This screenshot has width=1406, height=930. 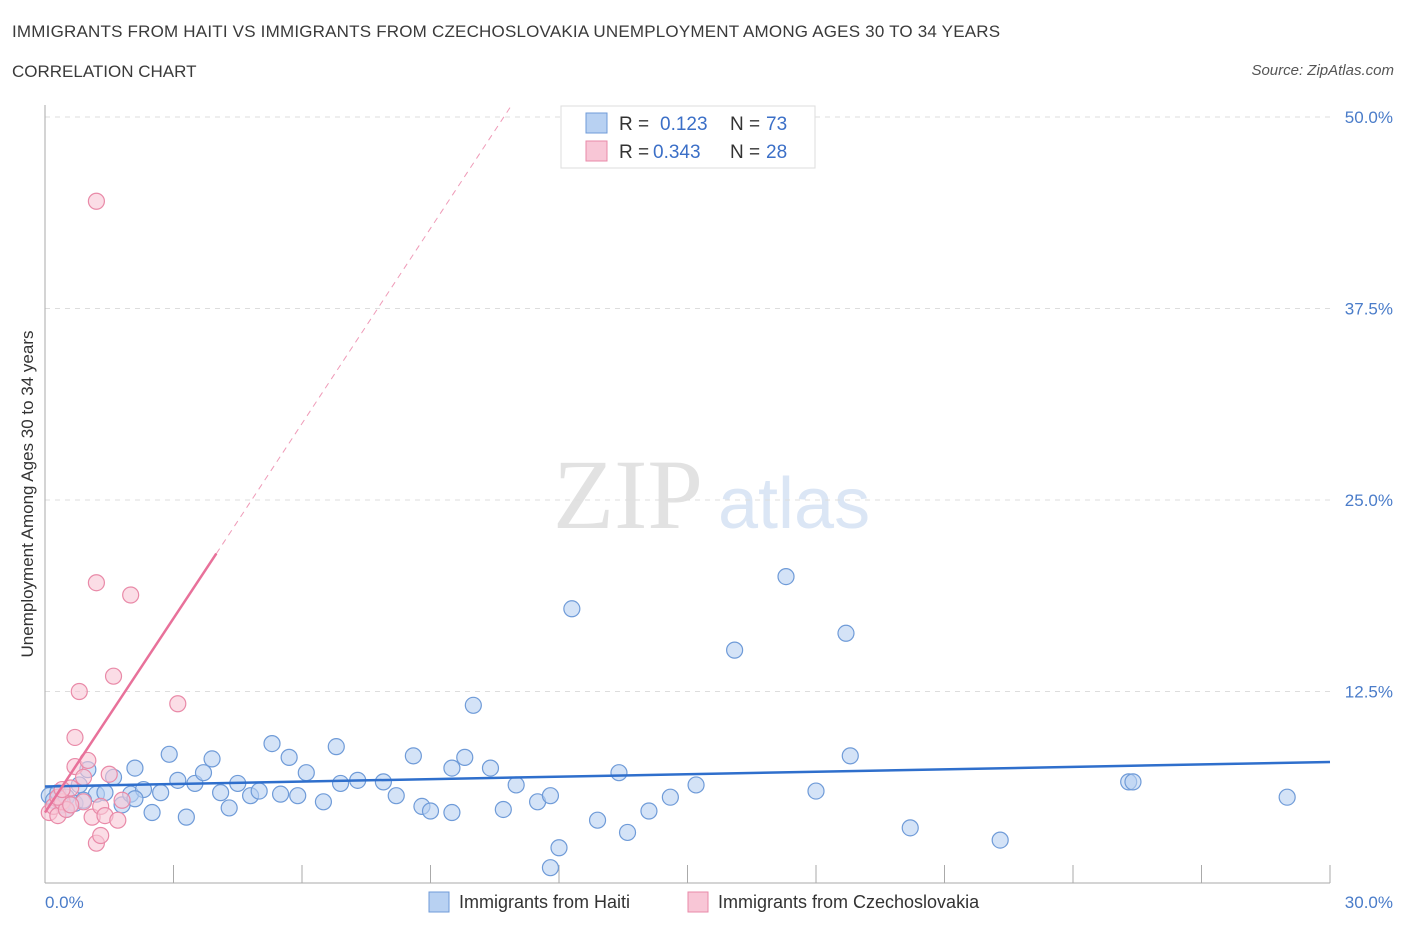 What do you see at coordinates (634, 124) in the screenshot?
I see `haiti-r-label: R =` at bounding box center [634, 124].